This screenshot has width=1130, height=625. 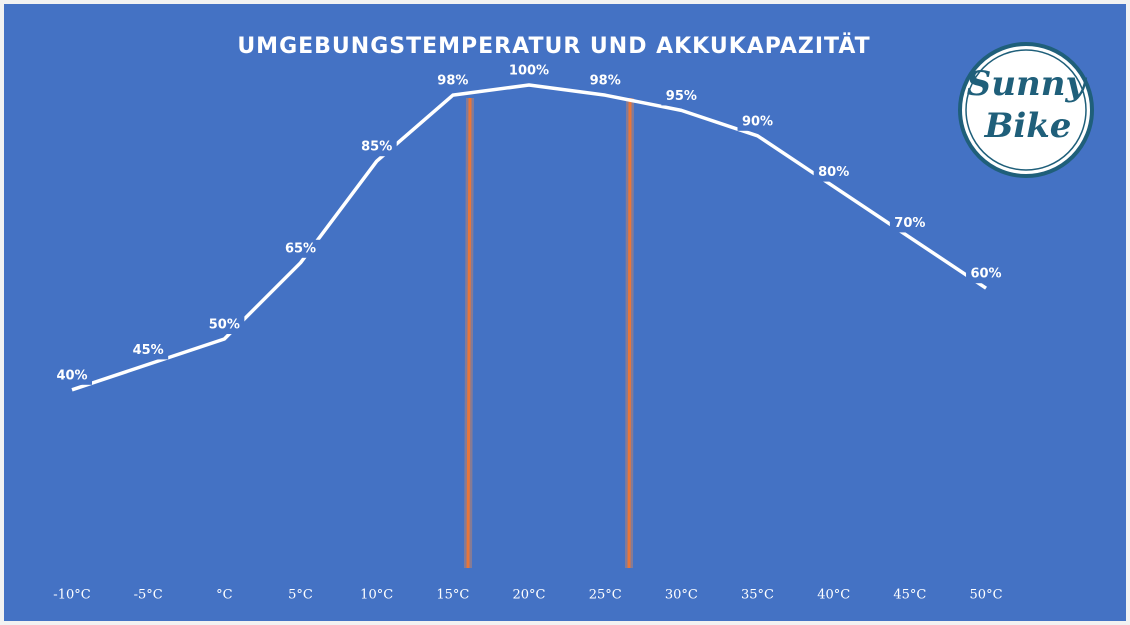 I want to click on data-label: 85%, so click(x=376, y=147).